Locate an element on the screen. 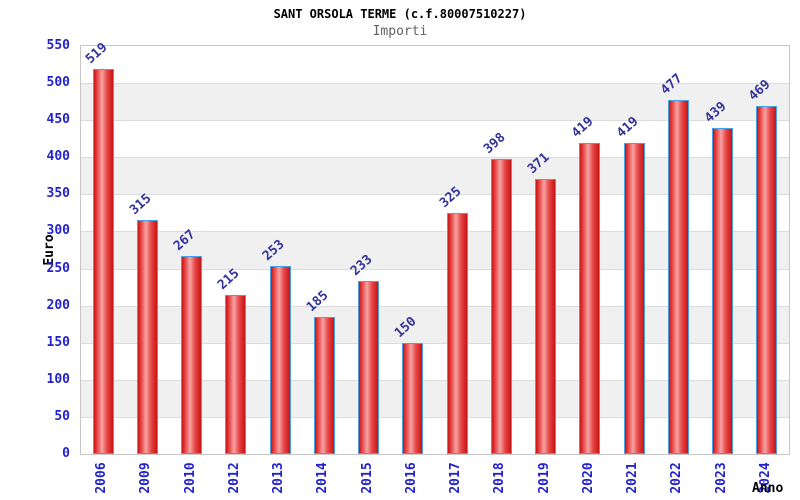 The height and width of the screenshot is (500, 800). x-tick-label: 2014 is located at coordinates (323, 478).